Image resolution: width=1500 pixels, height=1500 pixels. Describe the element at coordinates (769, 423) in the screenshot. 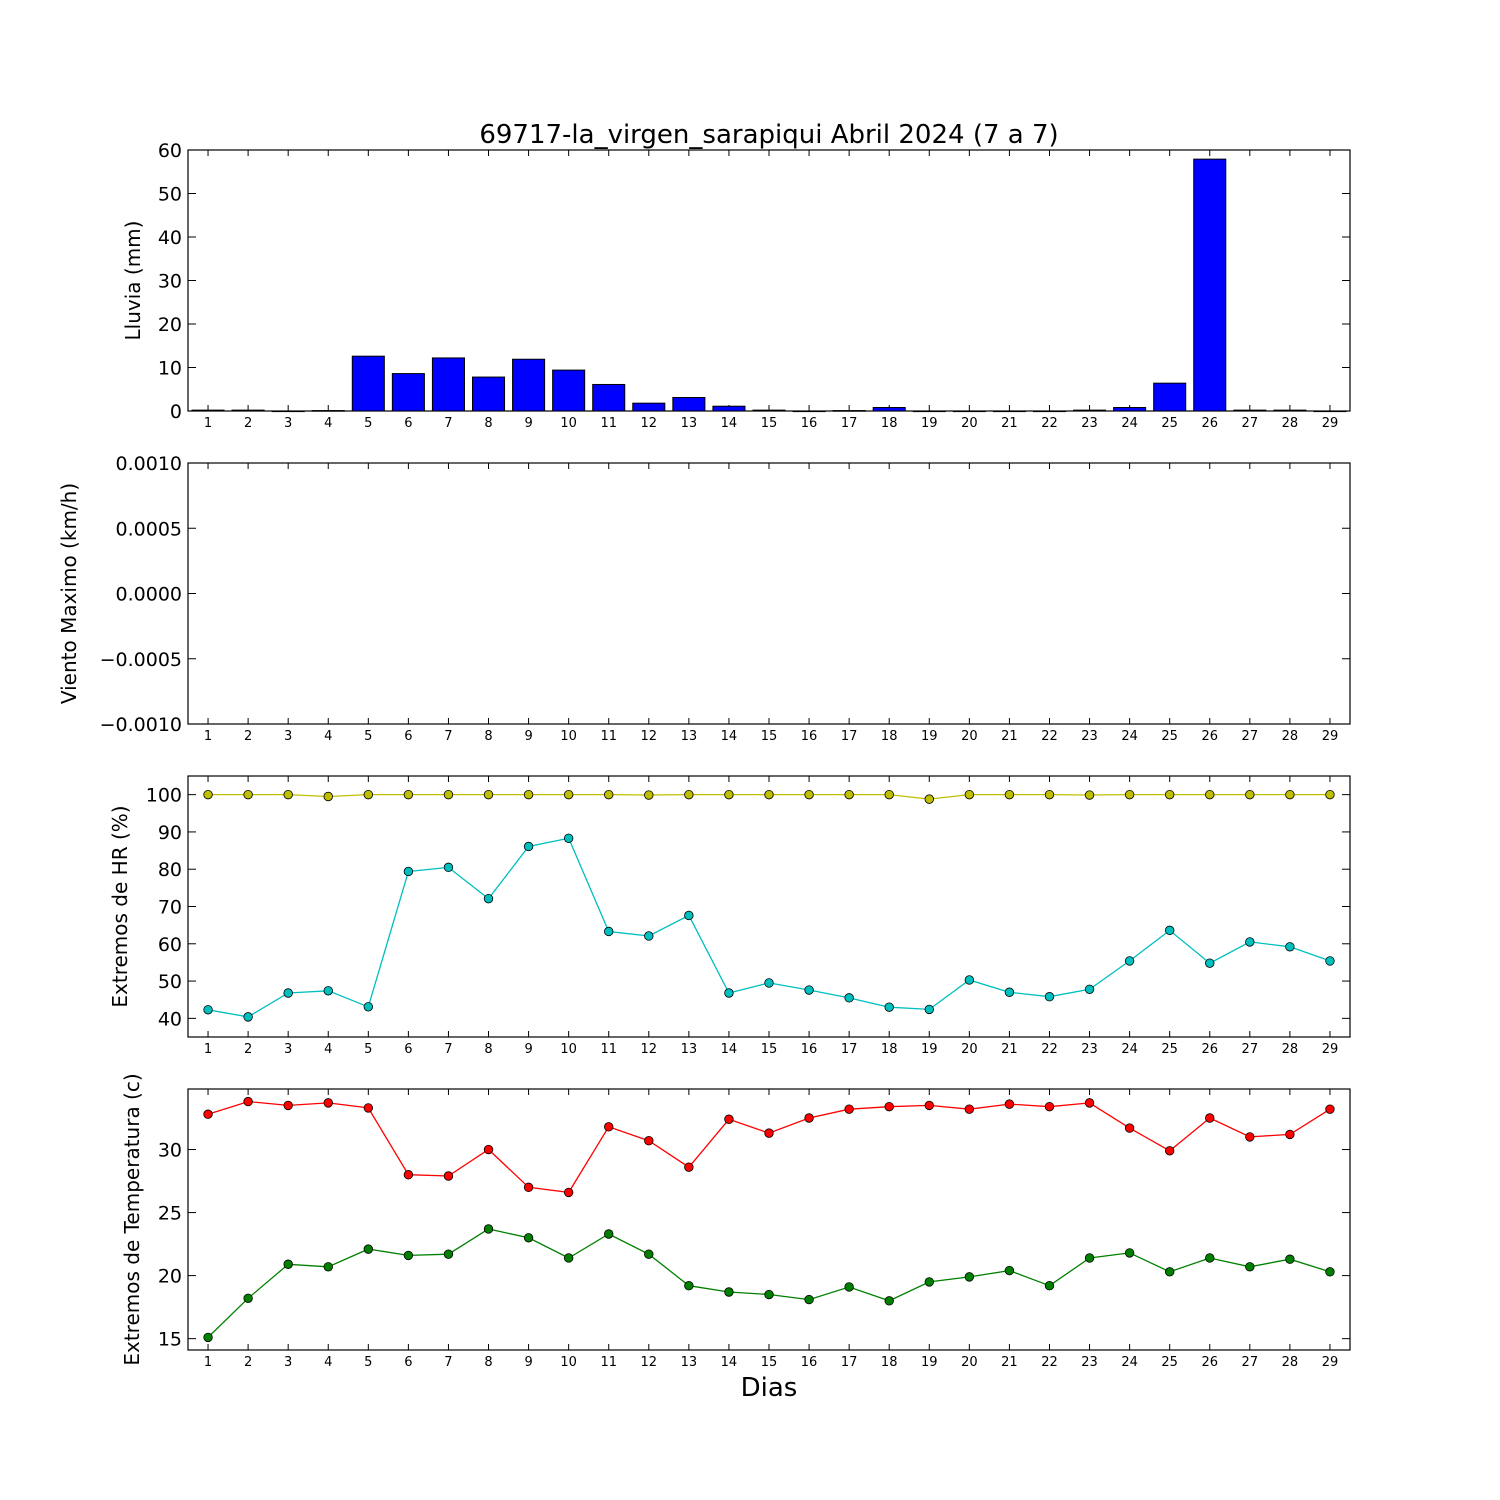

I see `x-tick-label: 15` at that location.